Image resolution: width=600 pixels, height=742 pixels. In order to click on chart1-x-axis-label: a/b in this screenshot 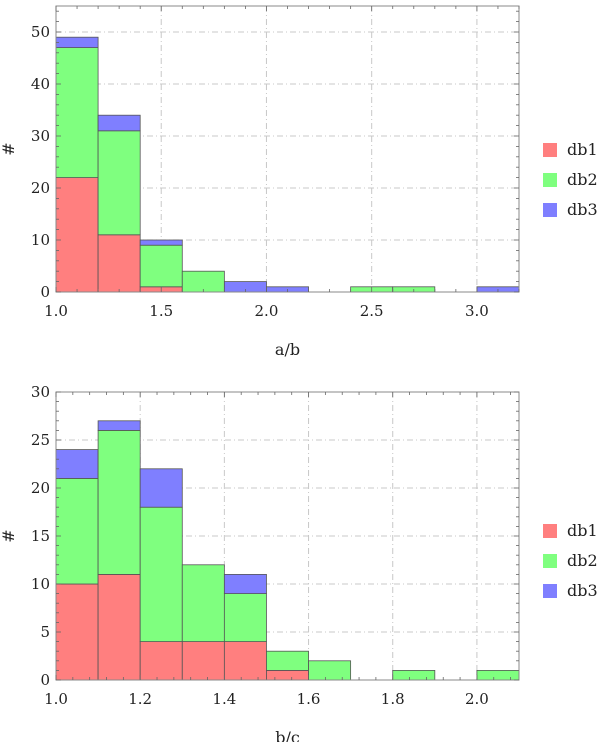, I will do `click(287, 349)`.